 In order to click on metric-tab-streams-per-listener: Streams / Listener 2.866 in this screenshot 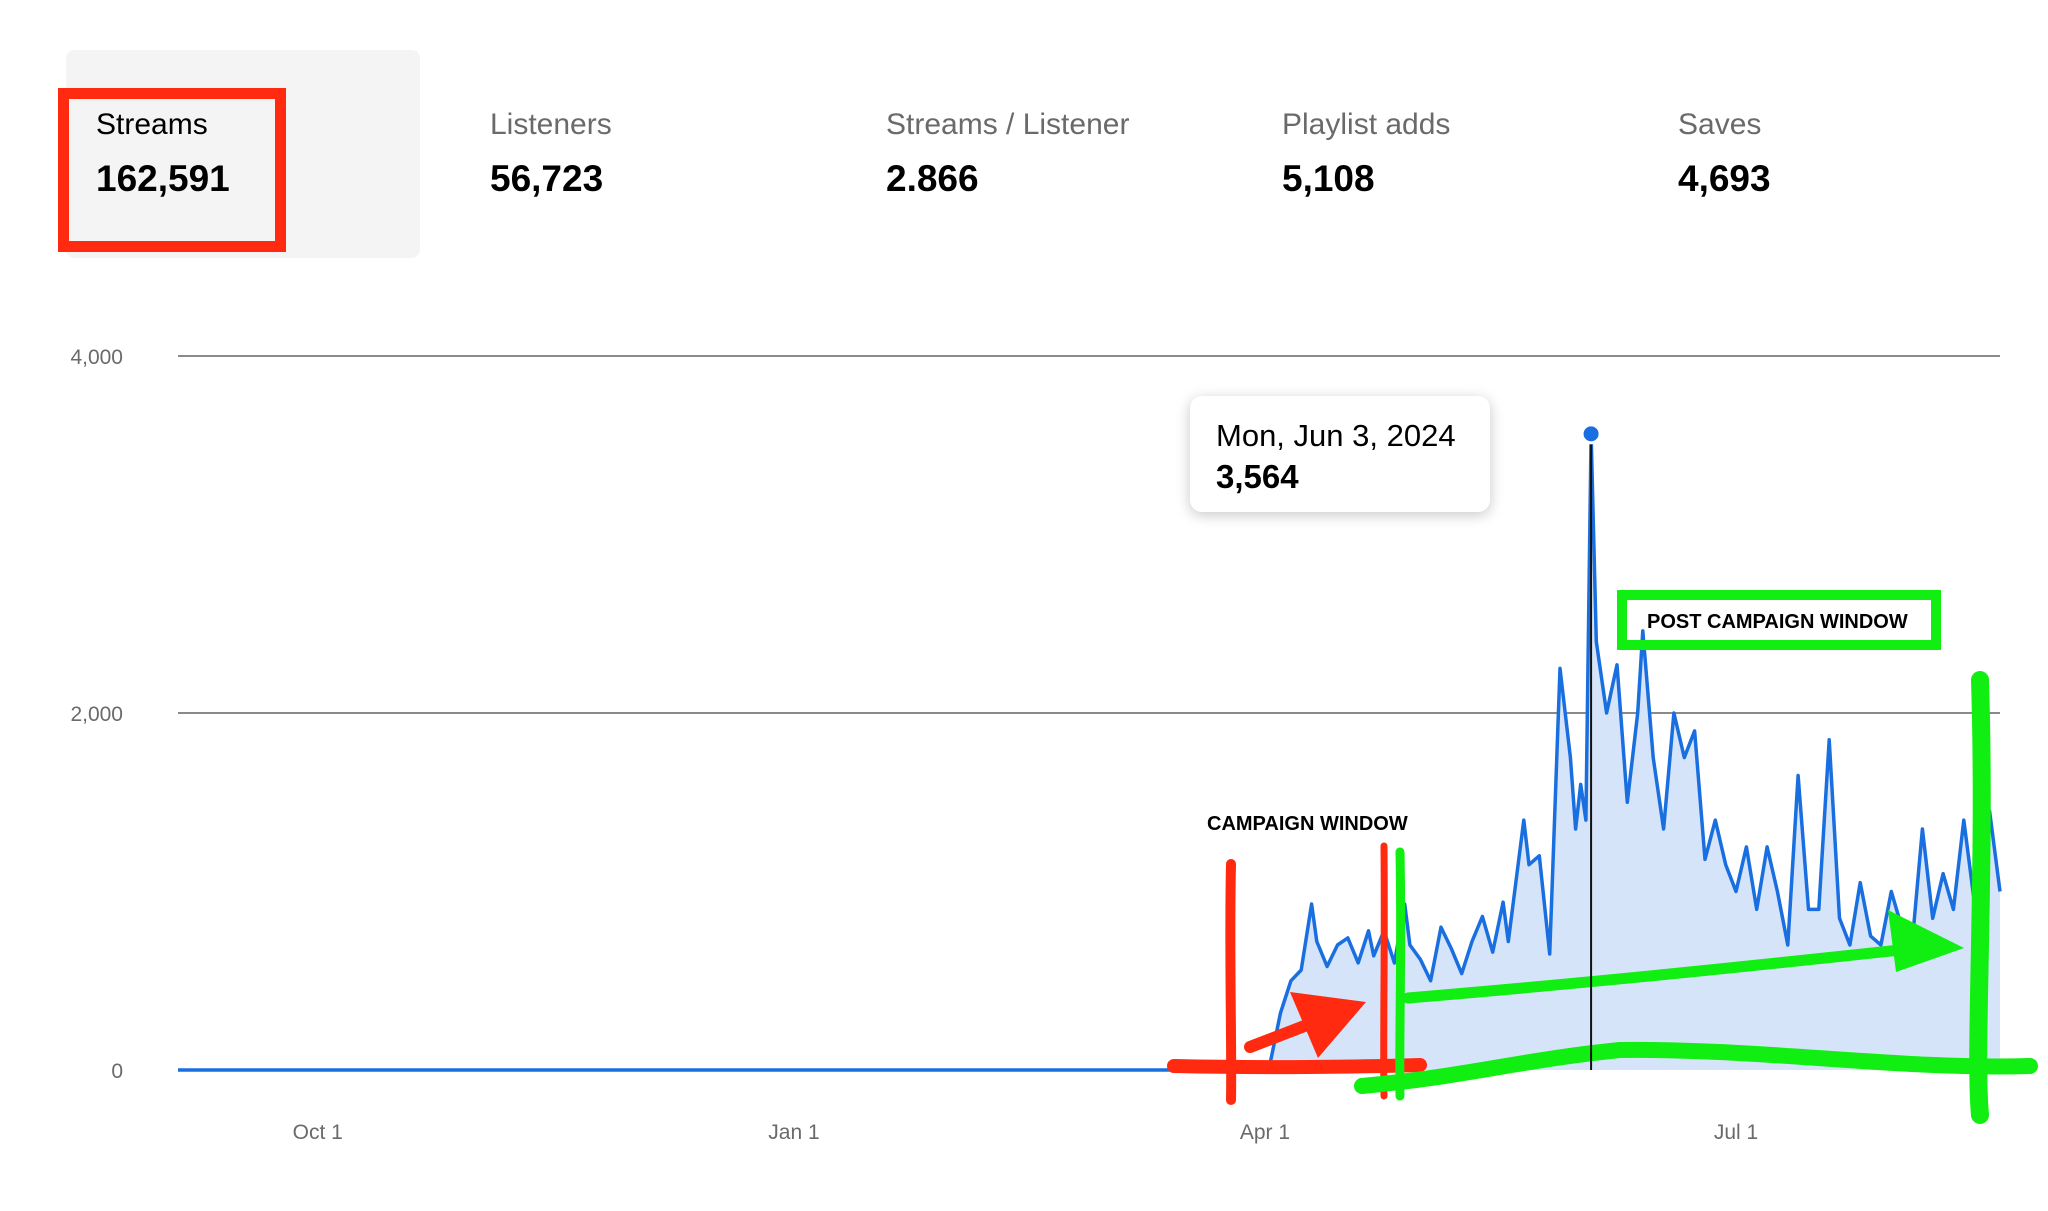, I will do `click(1033, 154)`.